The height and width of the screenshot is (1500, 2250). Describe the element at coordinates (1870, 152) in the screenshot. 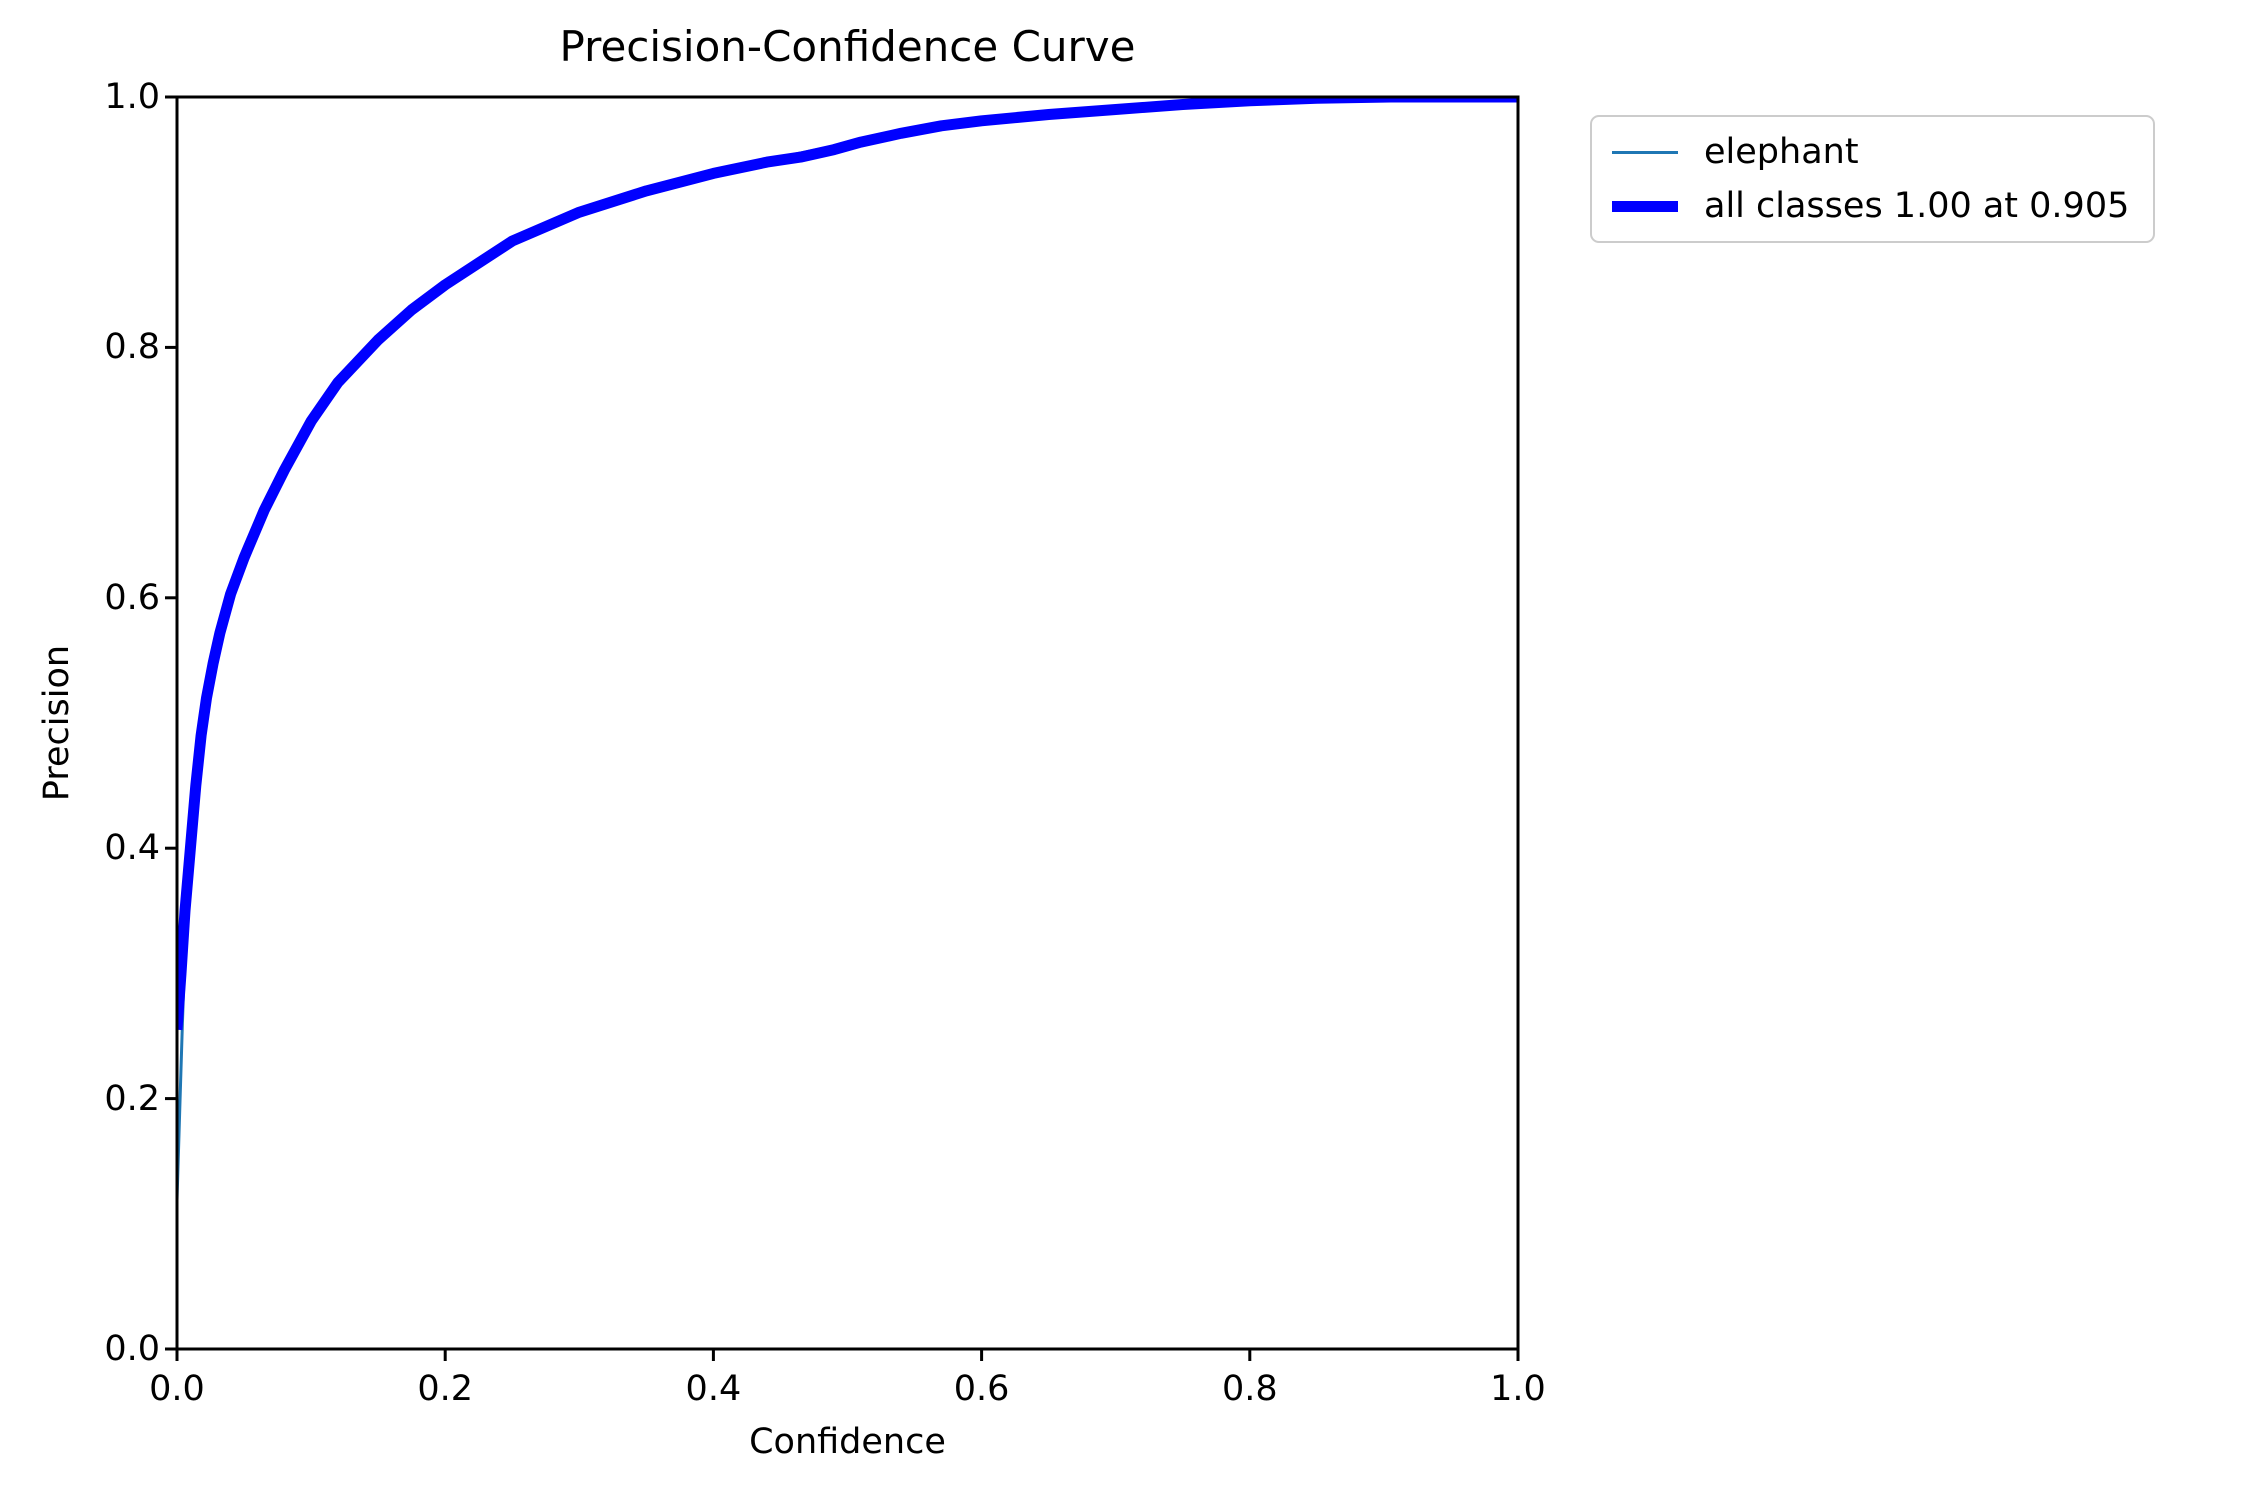

I see `legend-item-elephant: elephant` at that location.